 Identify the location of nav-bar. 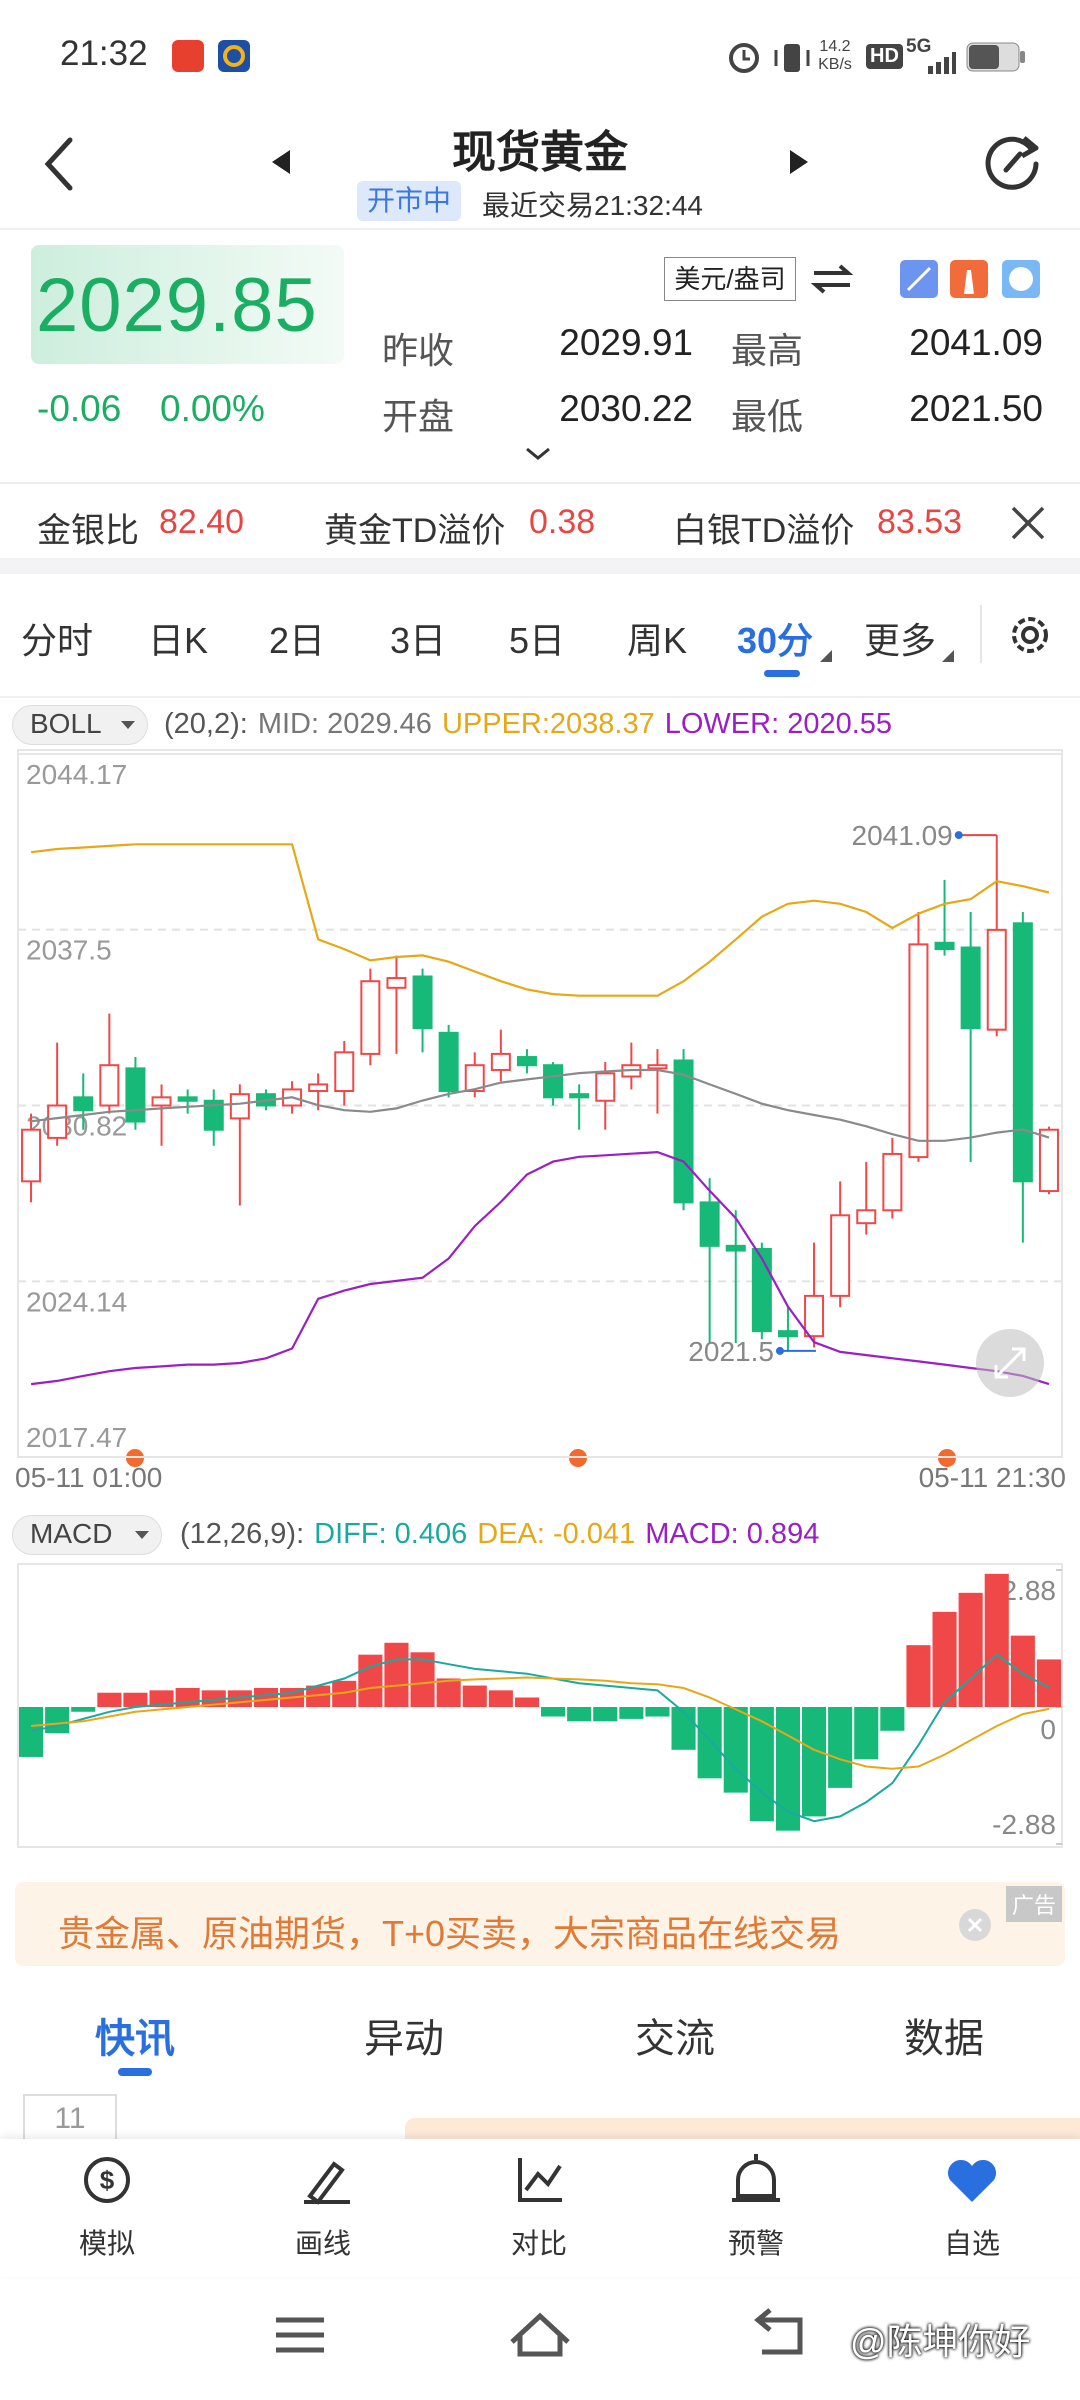
(539, 2332).